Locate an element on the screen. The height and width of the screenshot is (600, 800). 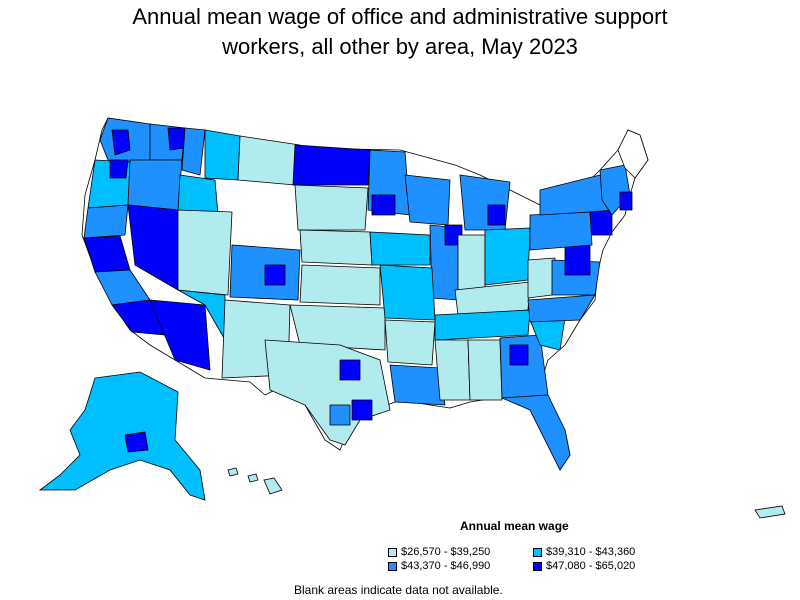
region-oregon-east is located at coordinates (155, 185).